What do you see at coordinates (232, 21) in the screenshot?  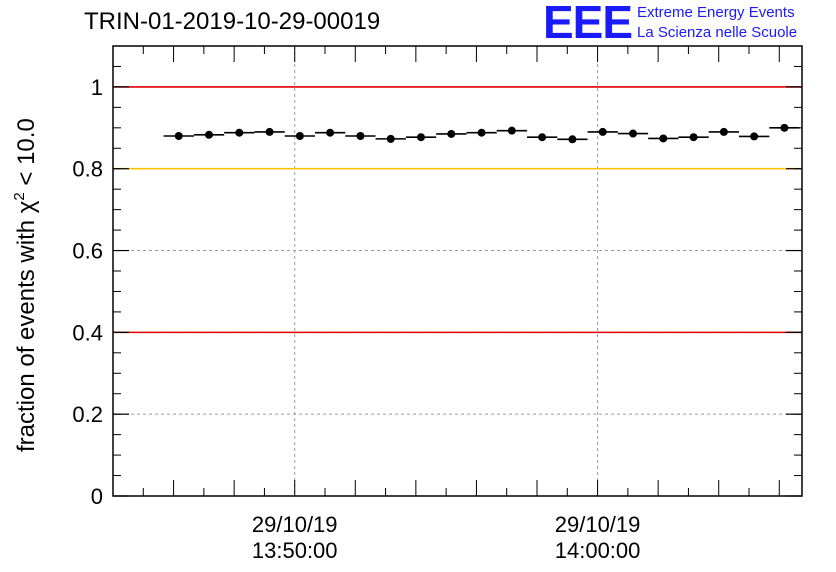 I see `chart-title: TRIN-01-2019-10-29-00019` at bounding box center [232, 21].